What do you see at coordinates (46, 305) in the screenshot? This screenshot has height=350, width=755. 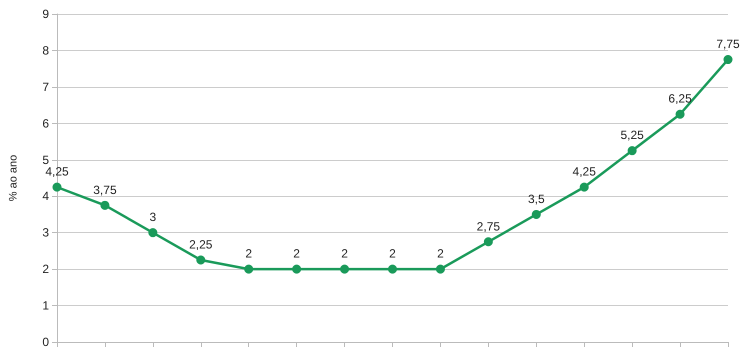 I see `y-tick-label: 1` at bounding box center [46, 305].